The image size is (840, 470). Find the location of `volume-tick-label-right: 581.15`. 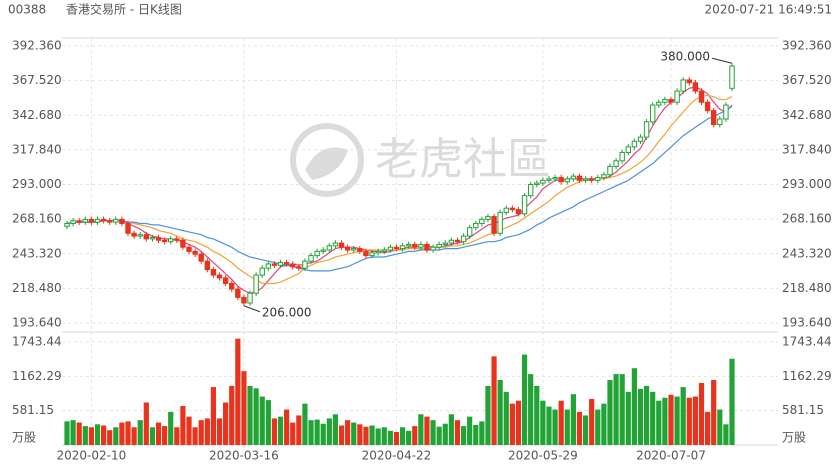

volume-tick-label-right: 581.15 is located at coordinates (803, 410).